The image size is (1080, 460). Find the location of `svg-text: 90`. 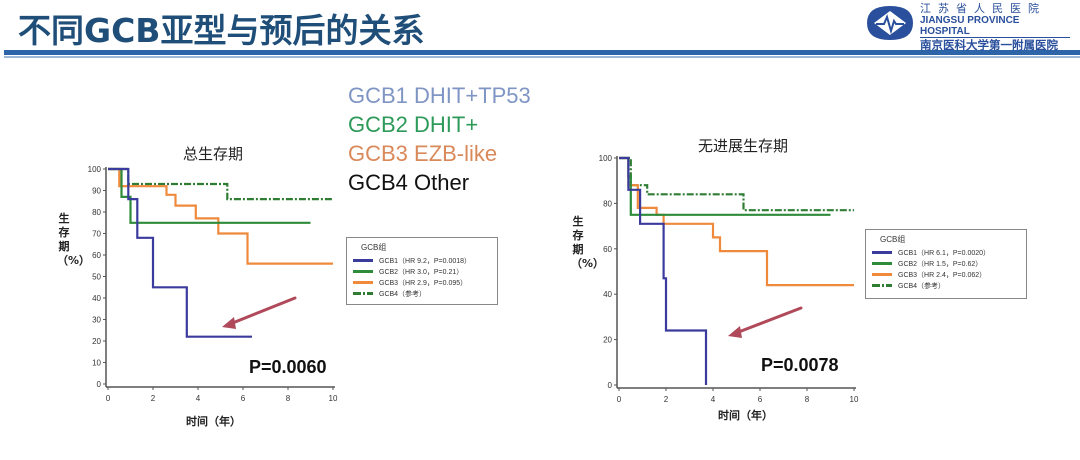

svg-text: 90 is located at coordinates (96, 191).